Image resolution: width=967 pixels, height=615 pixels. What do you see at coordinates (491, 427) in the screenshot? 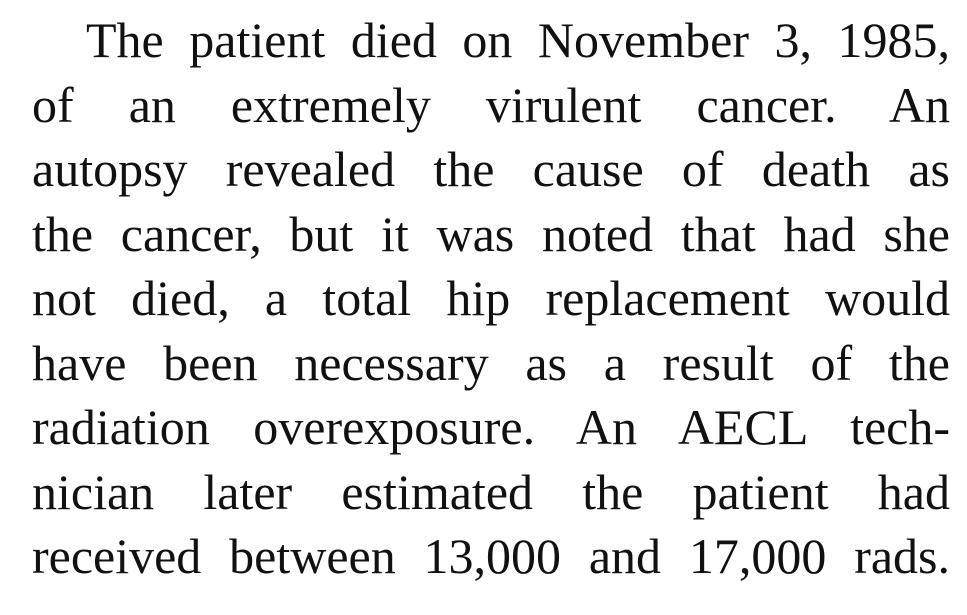
I see `paragraph-line-7: radiation overexposure. An AECL tech-` at bounding box center [491, 427].